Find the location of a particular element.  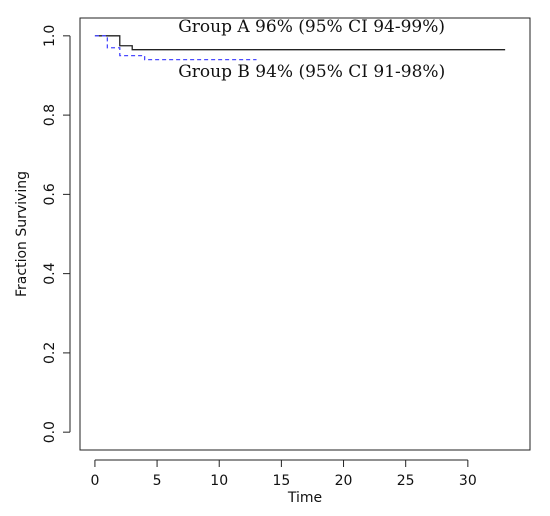

y-tick-label: 0.2 is located at coordinates (50, 353).